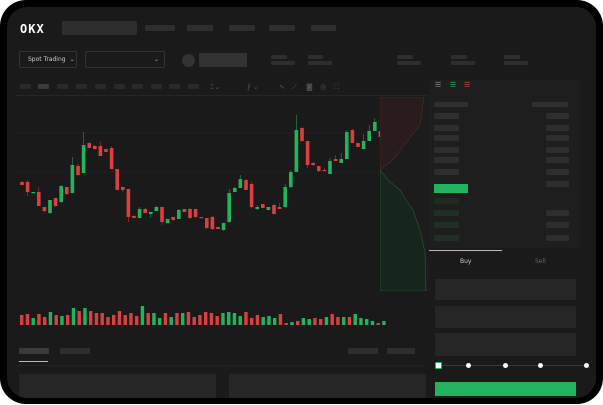 The height and width of the screenshot is (405, 603). I want to click on orderbook-asks-icon: ☰, so click(467, 85).